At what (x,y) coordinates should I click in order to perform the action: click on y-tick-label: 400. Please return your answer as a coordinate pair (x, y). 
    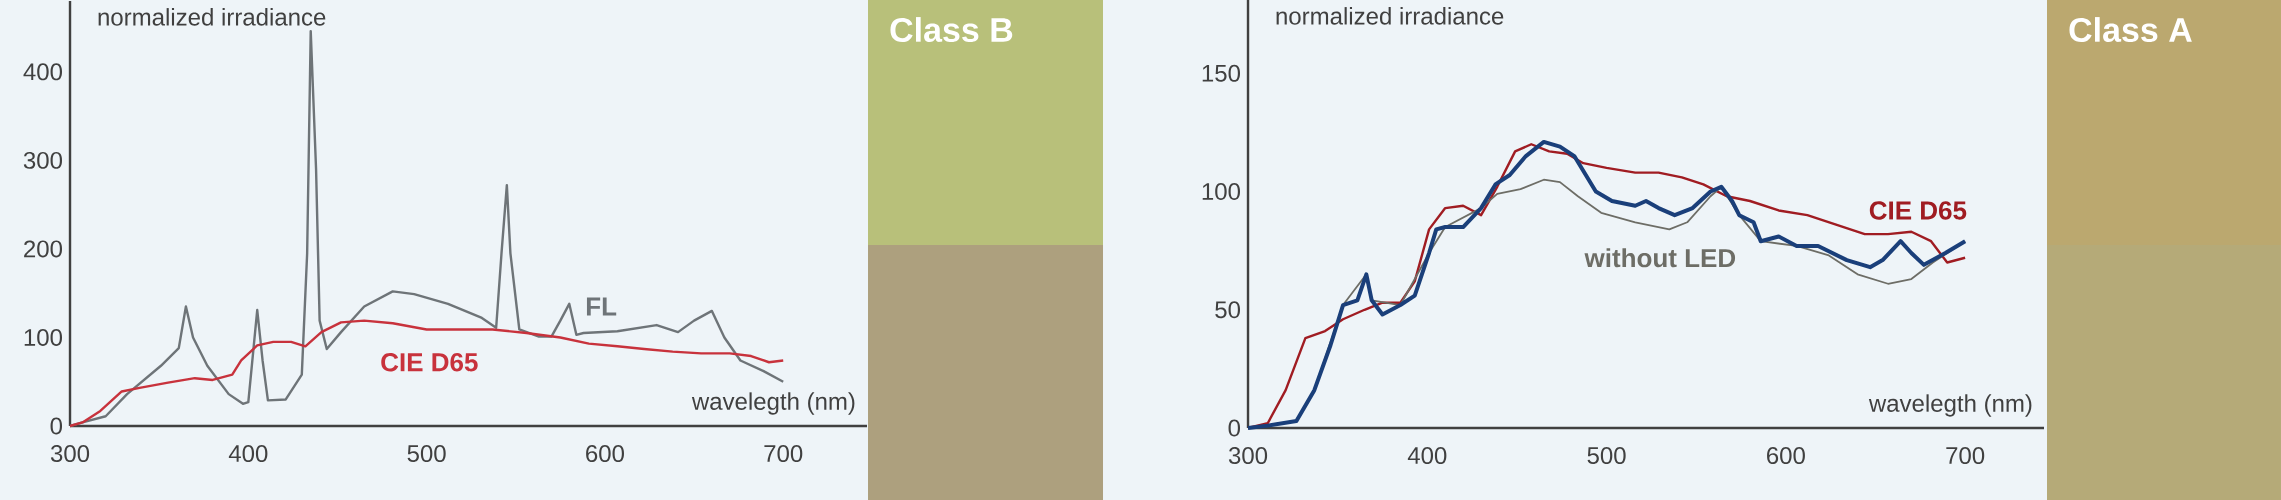
    Looking at the image, I should click on (43, 72).